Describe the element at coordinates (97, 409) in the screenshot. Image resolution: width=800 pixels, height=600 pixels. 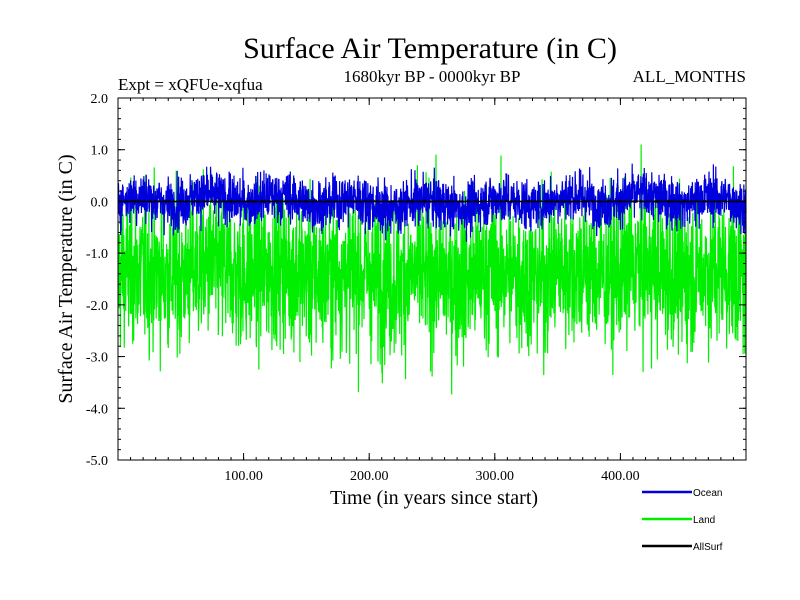
I see `y-tick-label: -4.0` at that location.